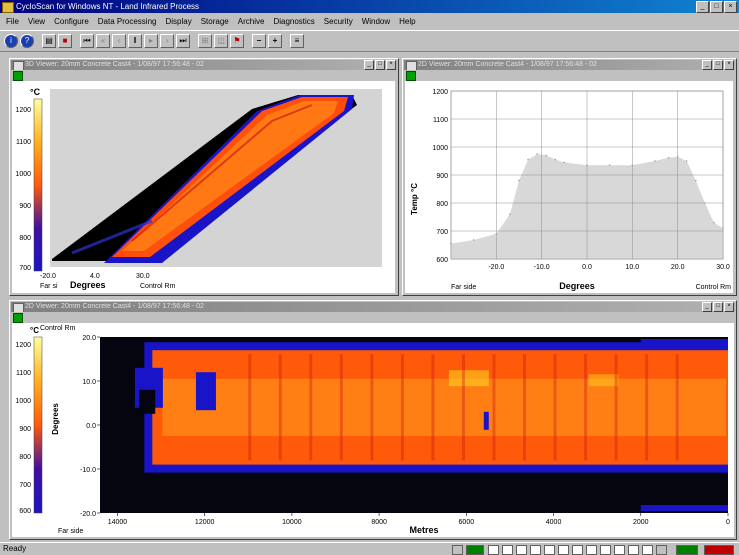 Image resolution: width=739 pixels, height=555 pixels. I want to click on panel-3d-maximize-button: □, so click(380, 65).